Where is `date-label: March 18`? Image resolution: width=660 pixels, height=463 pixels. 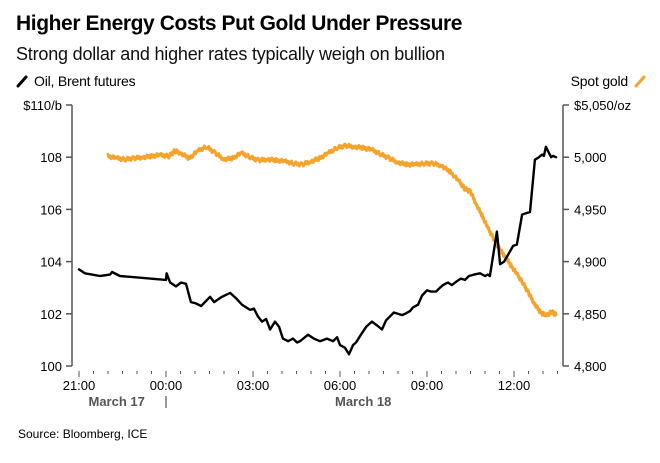
date-label: March 18 is located at coordinates (363, 401).